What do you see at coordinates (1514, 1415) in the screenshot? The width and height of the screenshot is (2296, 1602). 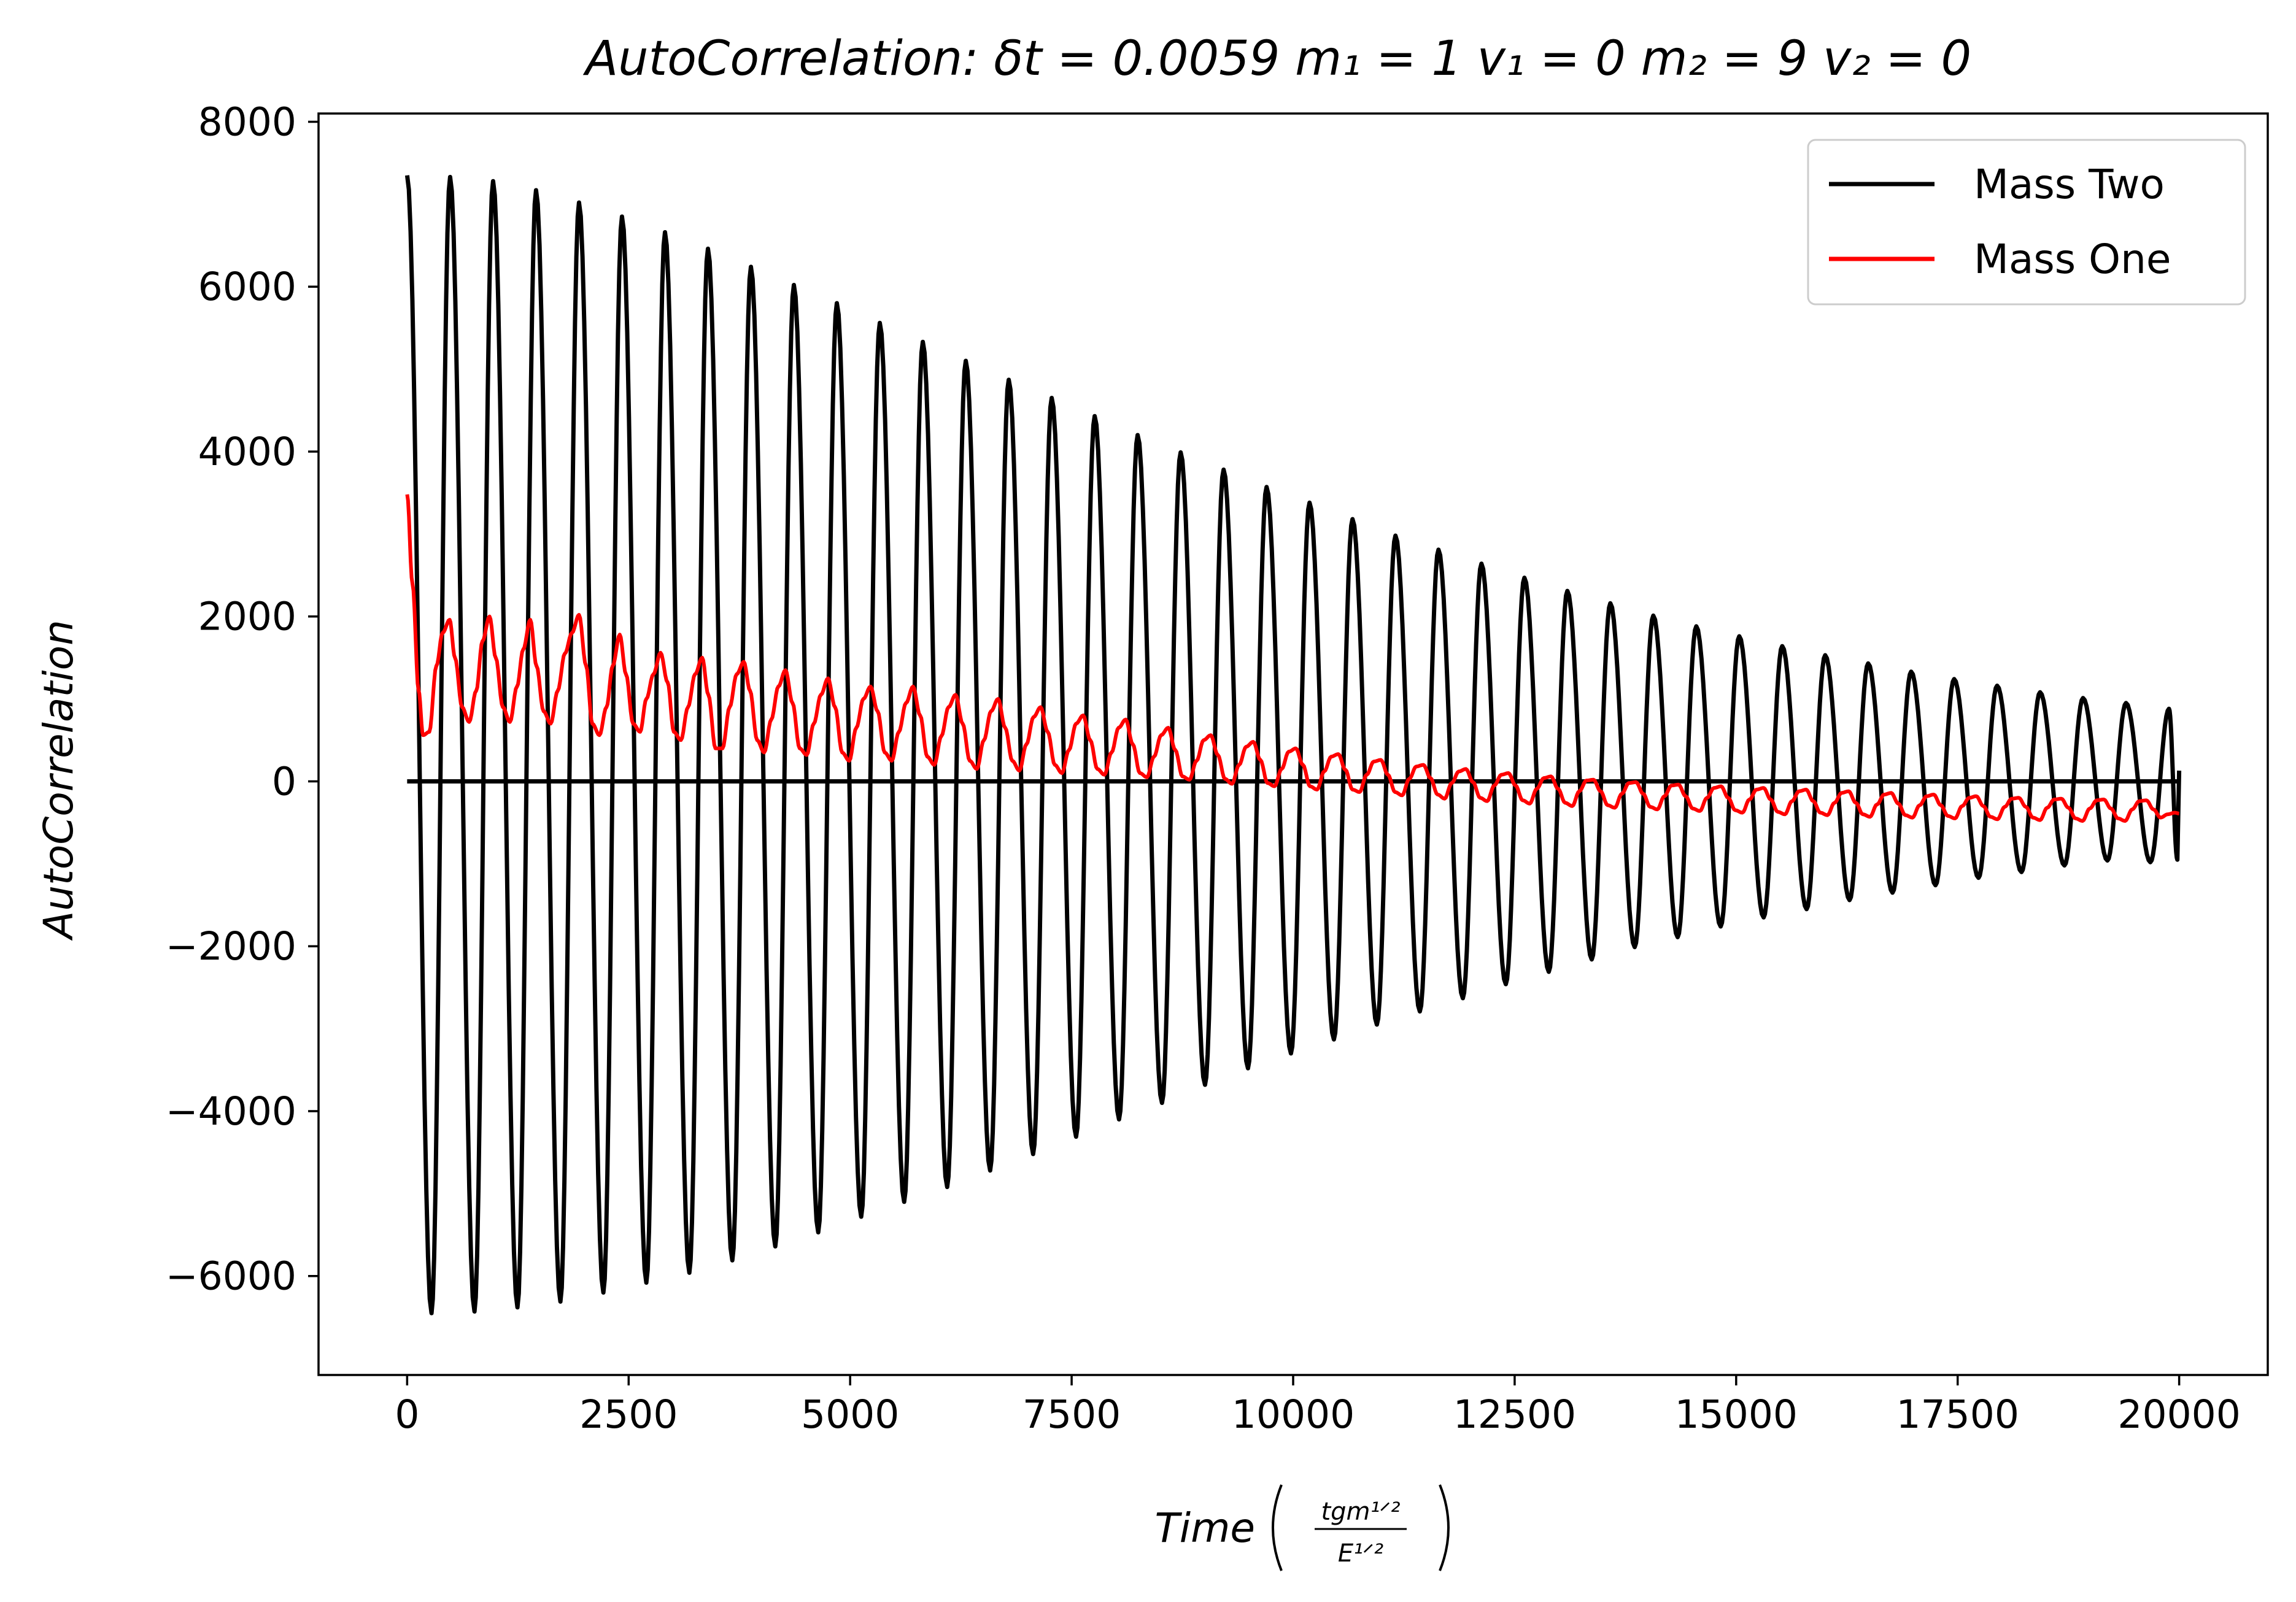 I see `x-tick-label: 12500` at bounding box center [1514, 1415].